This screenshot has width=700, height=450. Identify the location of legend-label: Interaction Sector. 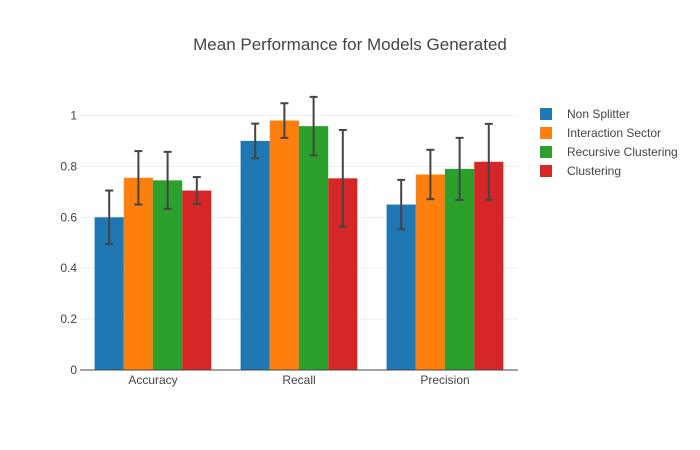
(614, 133).